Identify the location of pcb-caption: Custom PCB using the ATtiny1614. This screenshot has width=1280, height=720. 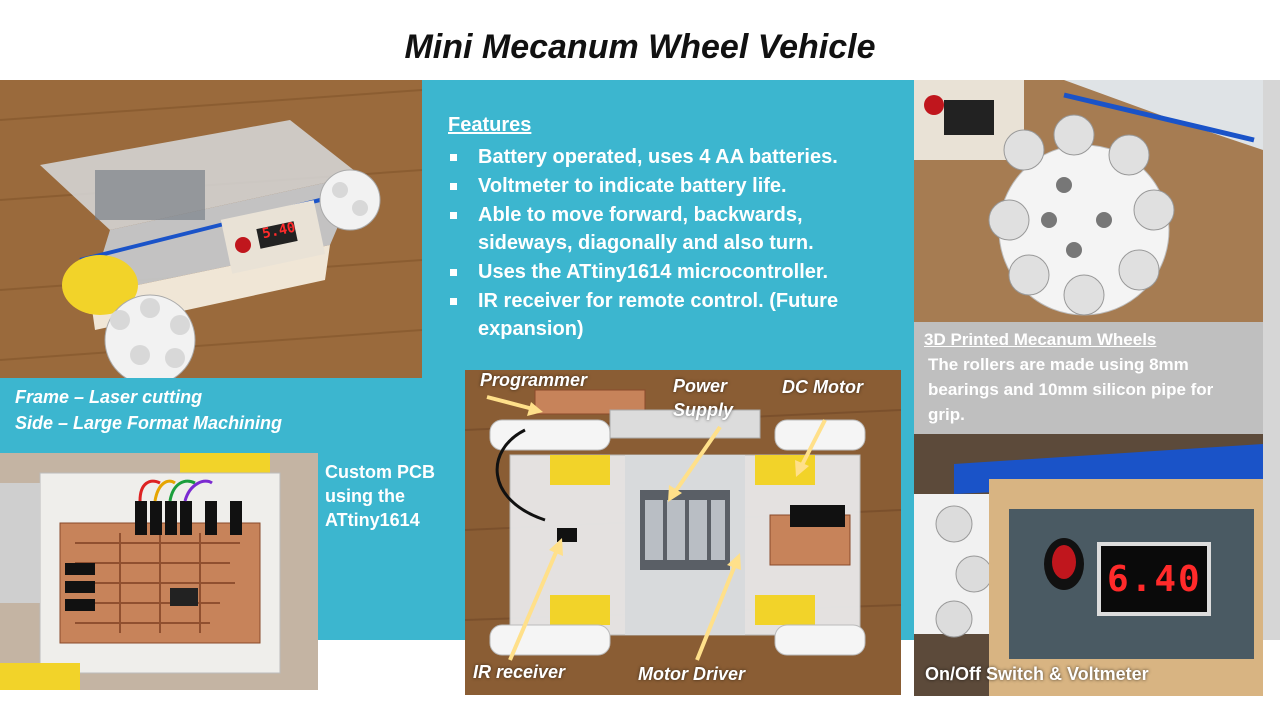
(380, 496).